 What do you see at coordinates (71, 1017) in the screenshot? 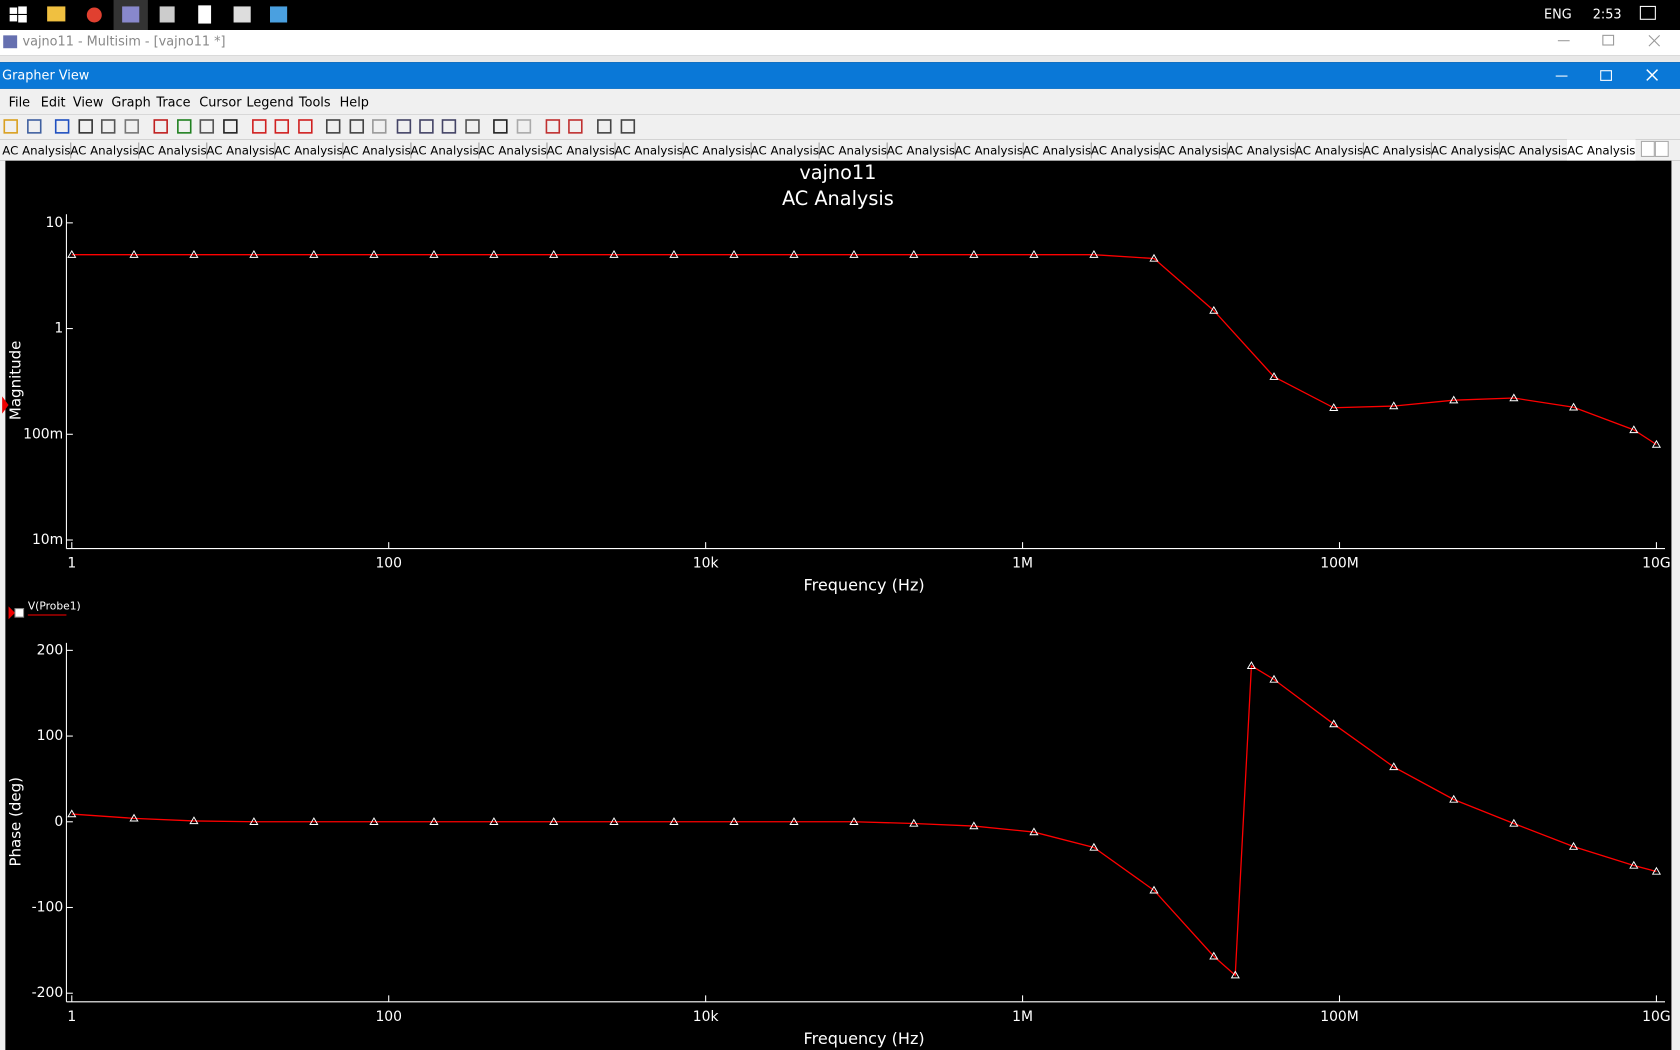
I see `x-tick-label: 1` at bounding box center [71, 1017].